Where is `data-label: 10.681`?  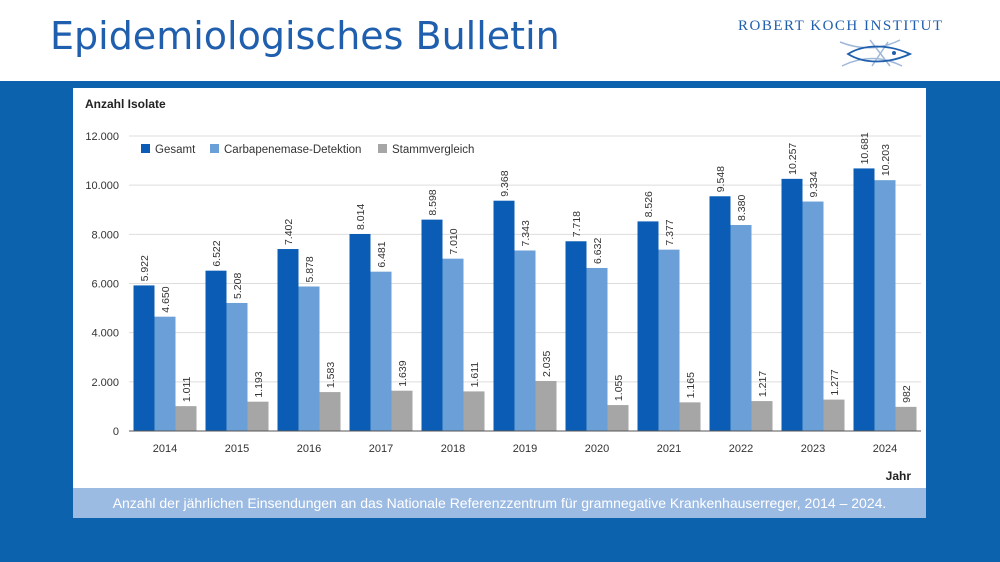
data-label: 10.681 is located at coordinates (865, 148).